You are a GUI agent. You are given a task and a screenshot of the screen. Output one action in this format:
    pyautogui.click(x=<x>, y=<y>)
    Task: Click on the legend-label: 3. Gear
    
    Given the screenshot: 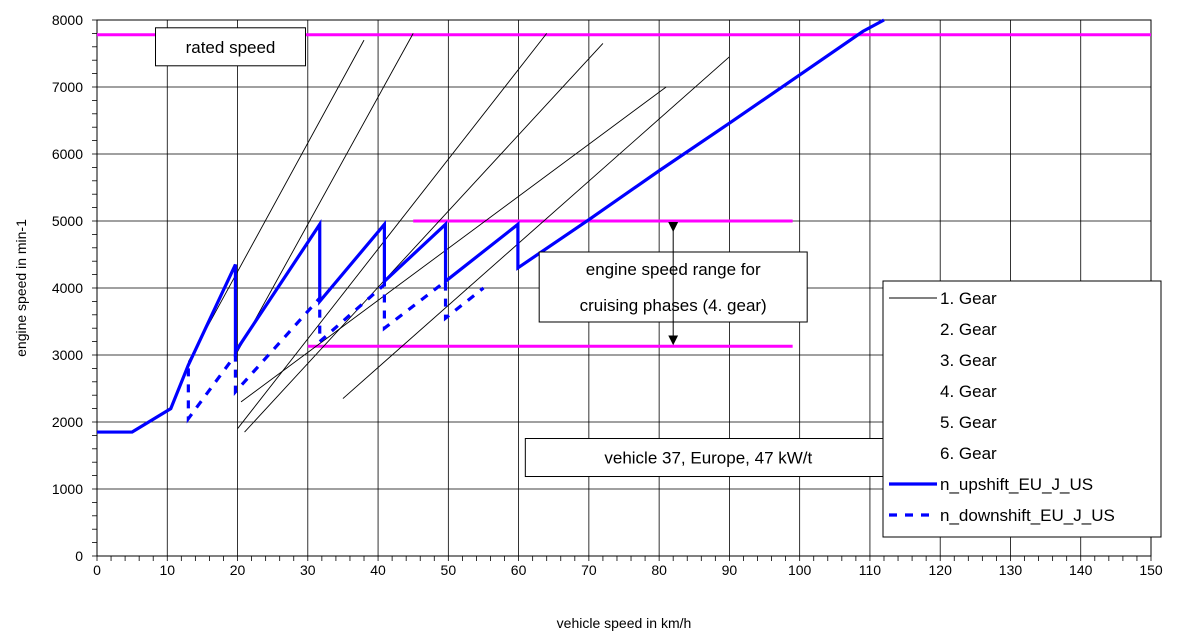 What is the action you would take?
    pyautogui.click(x=968, y=360)
    